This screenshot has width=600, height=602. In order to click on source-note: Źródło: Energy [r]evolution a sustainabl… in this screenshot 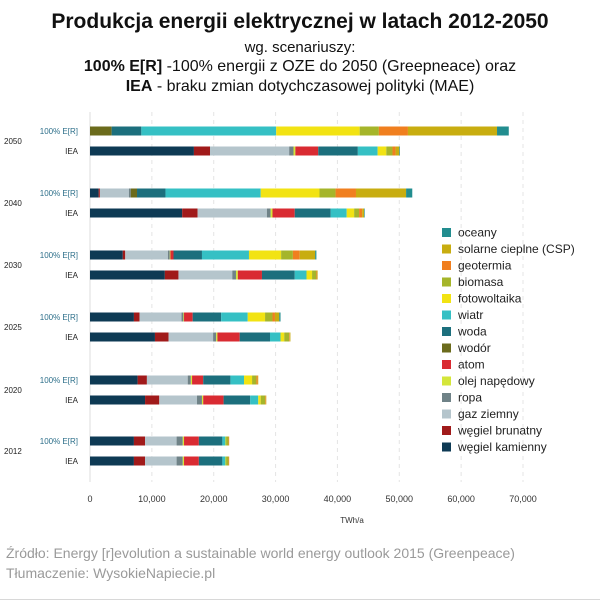, I will do `click(260, 553)`.